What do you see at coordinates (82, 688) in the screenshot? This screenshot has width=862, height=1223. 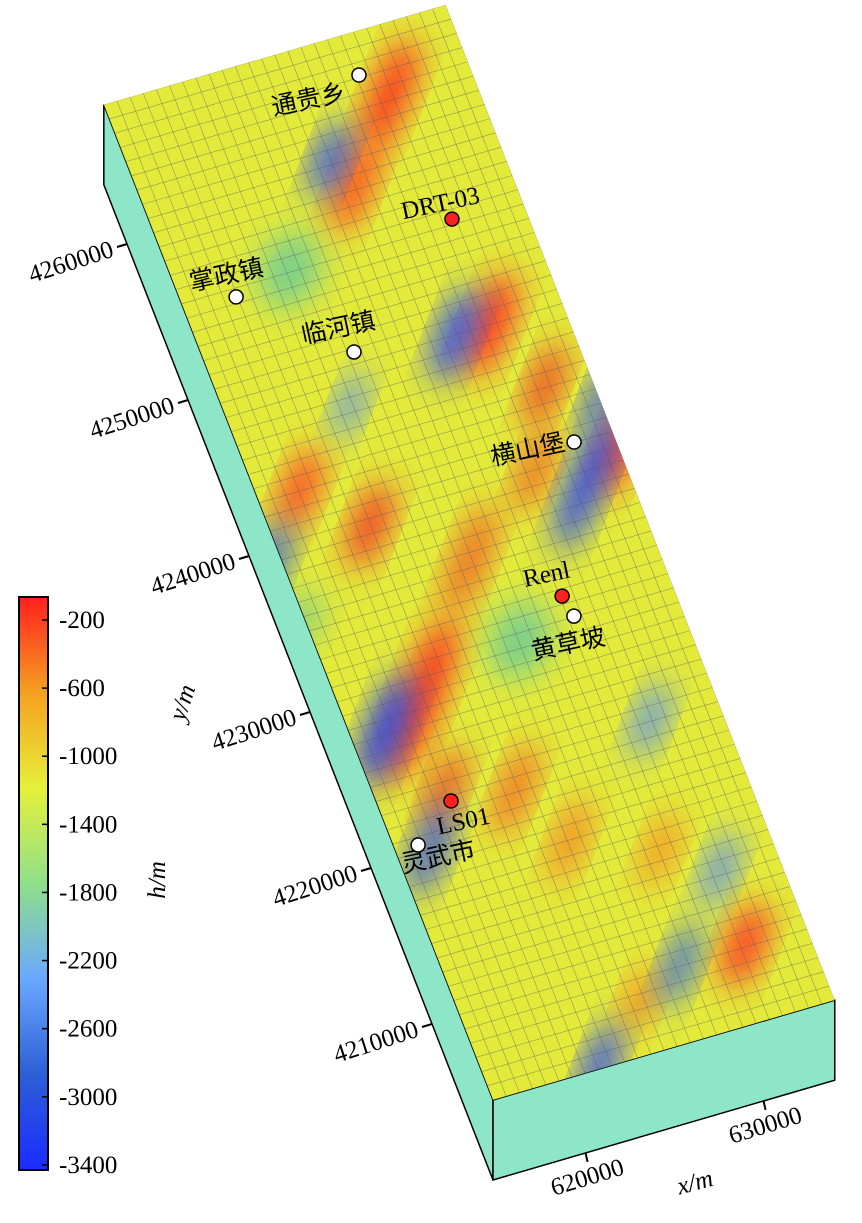 I see `colorbar-tick-label: -600` at bounding box center [82, 688].